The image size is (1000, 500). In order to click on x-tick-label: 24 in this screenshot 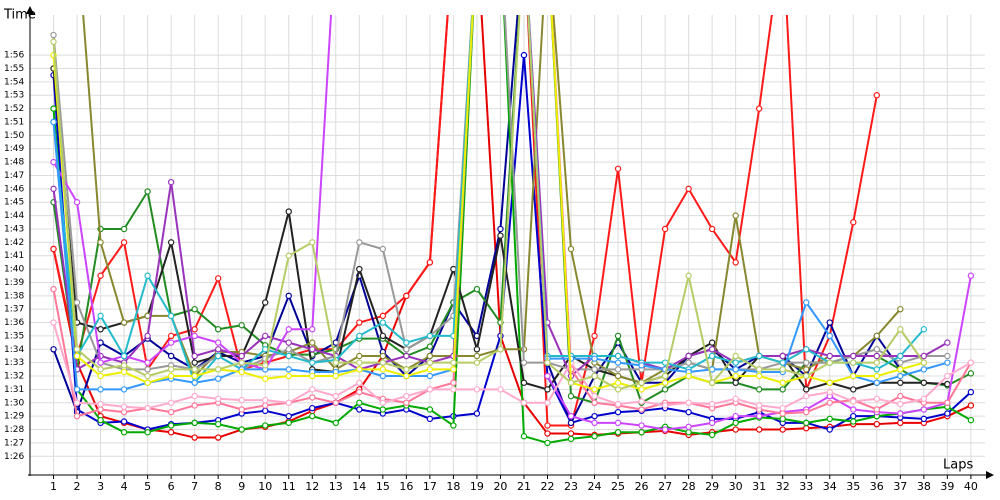, I will do `click(595, 486)`.